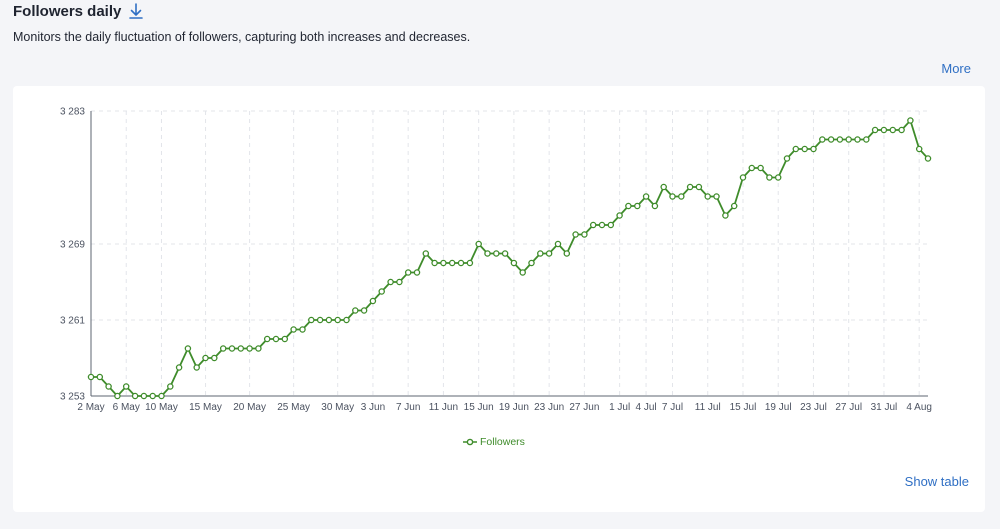 The image size is (1000, 529). What do you see at coordinates (494, 442) in the screenshot?
I see `legend-item-followers: Followers` at bounding box center [494, 442].